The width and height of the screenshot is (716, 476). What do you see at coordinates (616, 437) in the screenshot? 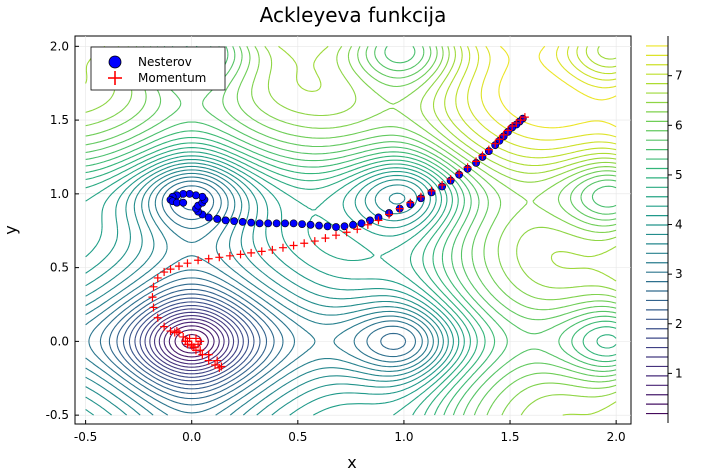
I see `x-tick-label: 2.0` at bounding box center [616, 437].